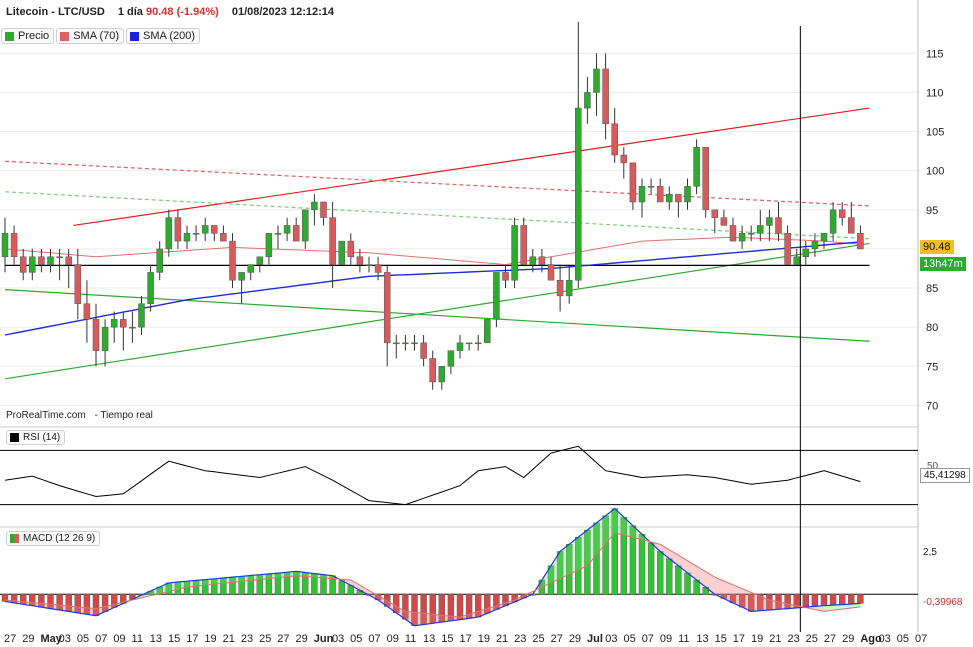  What do you see at coordinates (119, 639) in the screenshot?
I see `x-tick-label: 09` at bounding box center [119, 639].